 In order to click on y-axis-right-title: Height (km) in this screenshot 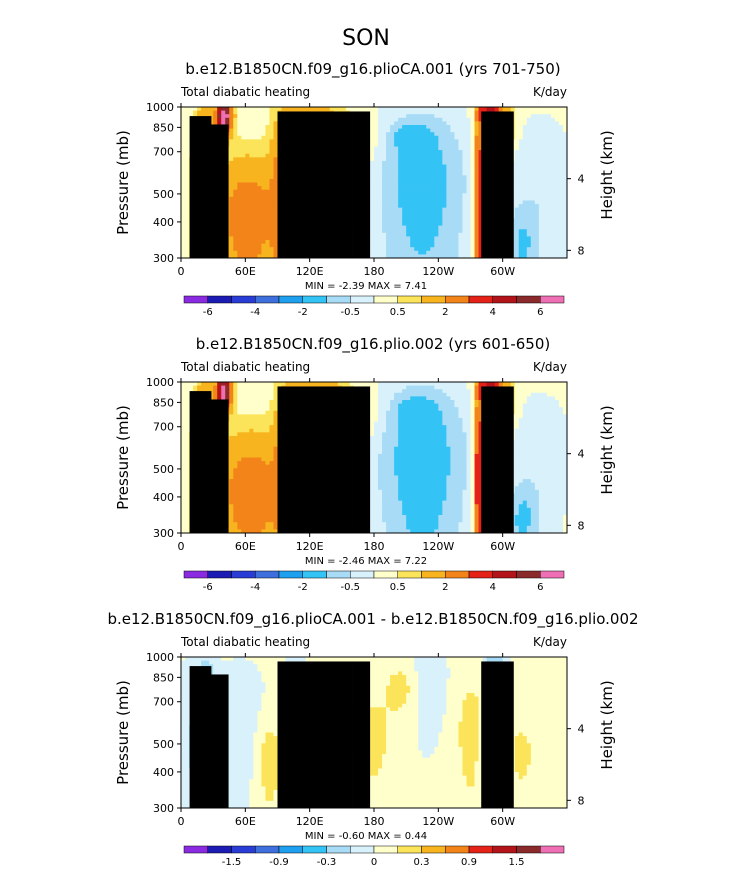, I will do `click(607, 174)`.